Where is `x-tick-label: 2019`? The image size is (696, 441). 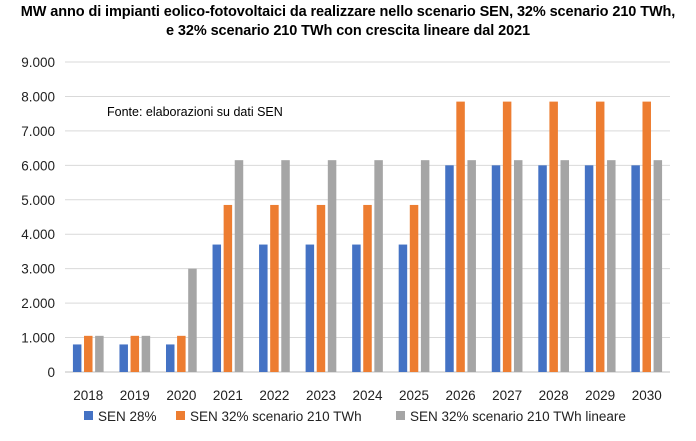 x-tick-label: 2019 is located at coordinates (135, 395).